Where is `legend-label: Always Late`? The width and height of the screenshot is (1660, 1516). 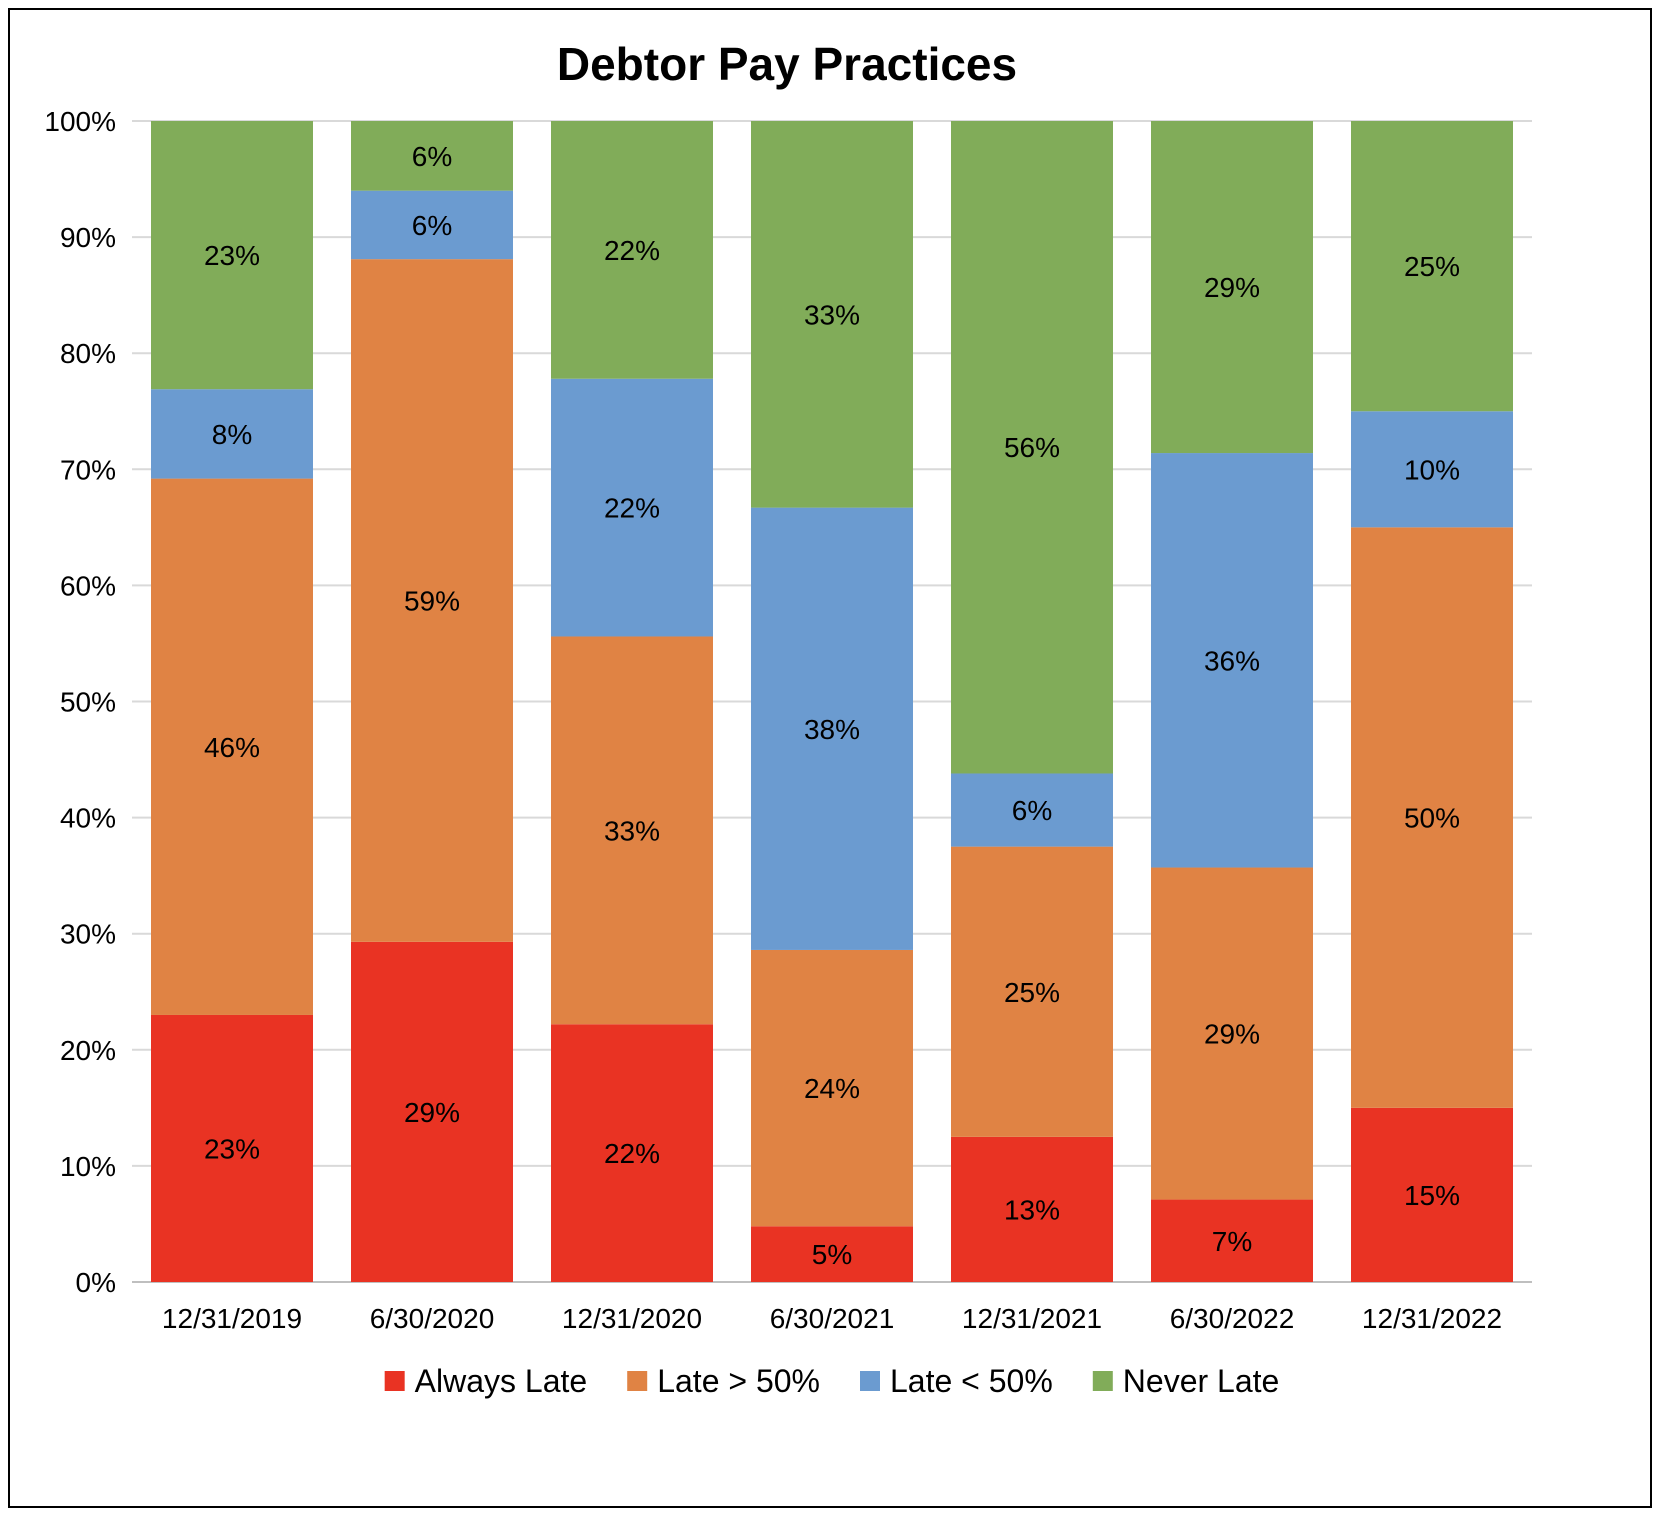
legend-label: Always Late is located at coordinates (501, 1381).